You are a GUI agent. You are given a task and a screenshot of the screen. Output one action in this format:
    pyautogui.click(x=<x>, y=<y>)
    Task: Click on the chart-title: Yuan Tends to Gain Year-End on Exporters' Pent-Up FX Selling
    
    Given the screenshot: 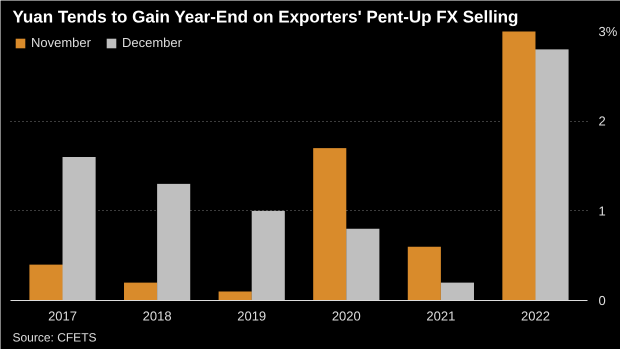 What is the action you would take?
    pyautogui.click(x=265, y=17)
    